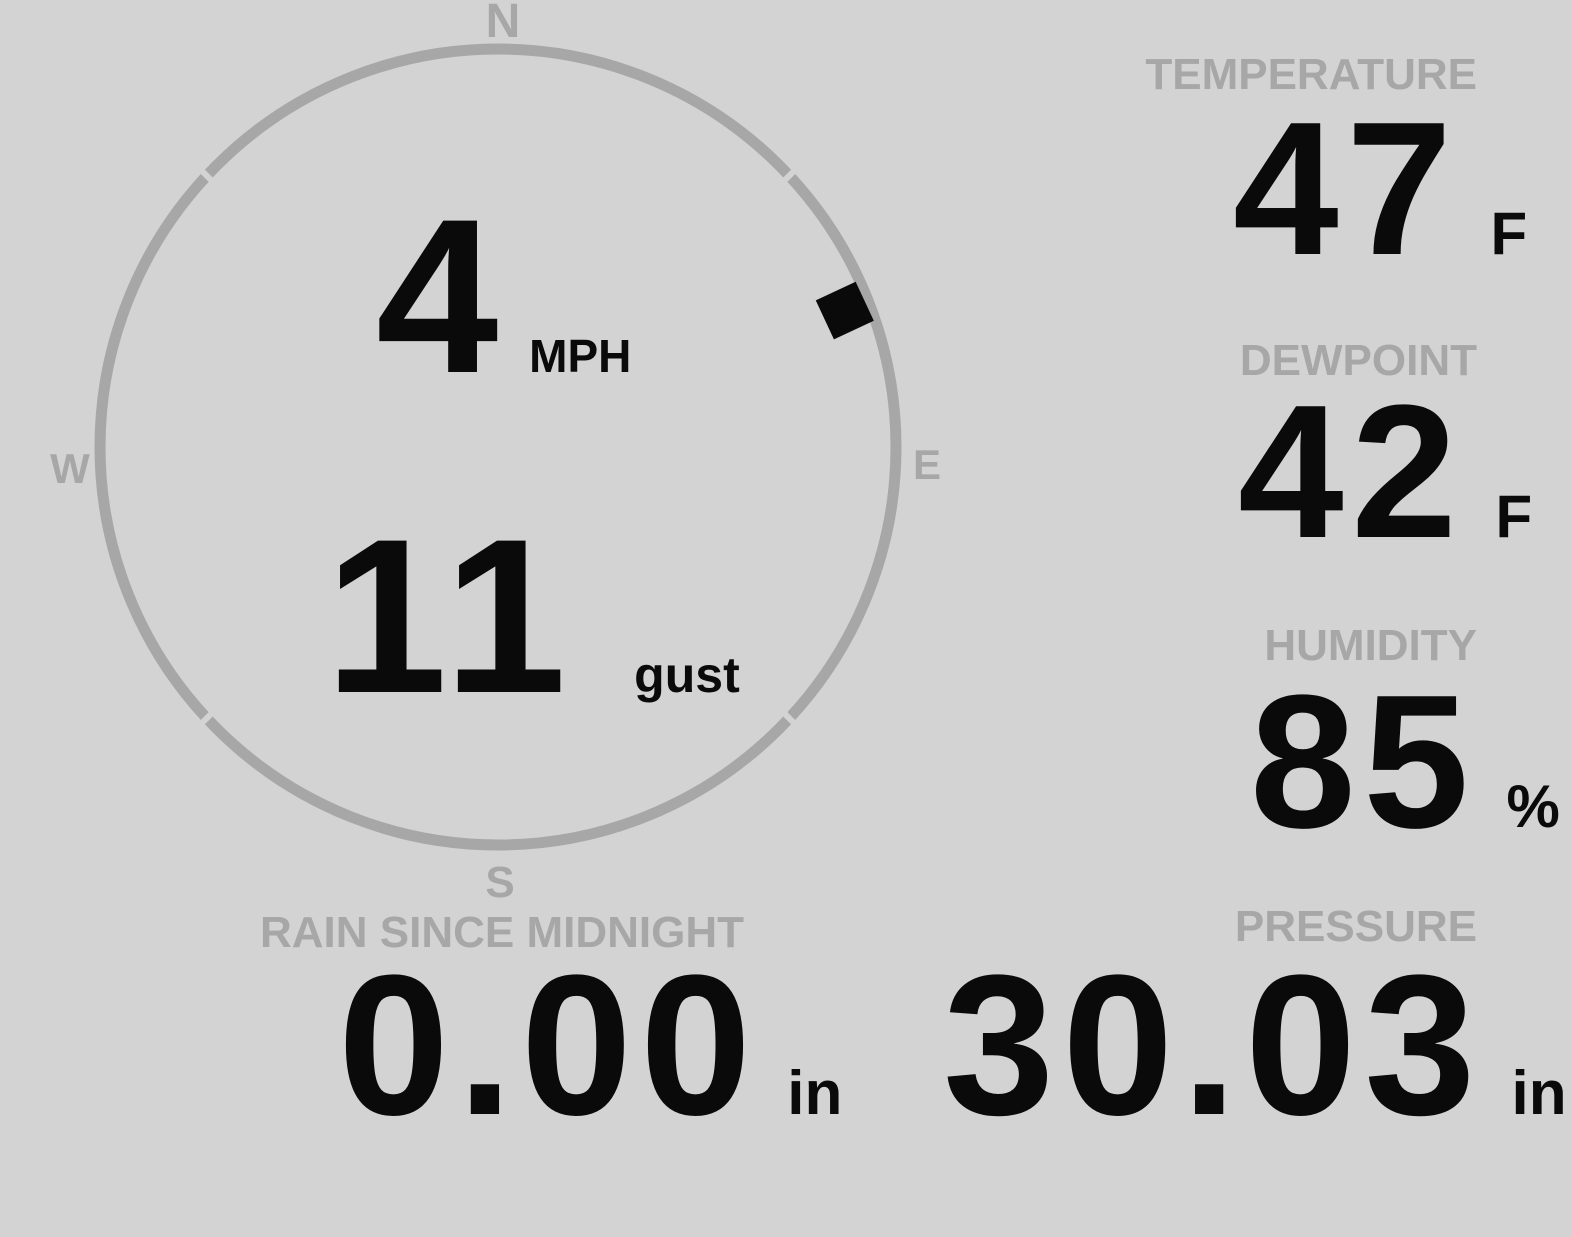 Image resolution: width=1571 pixels, height=1237 pixels. I want to click on wind-gust-value: 11, so click(450, 616).